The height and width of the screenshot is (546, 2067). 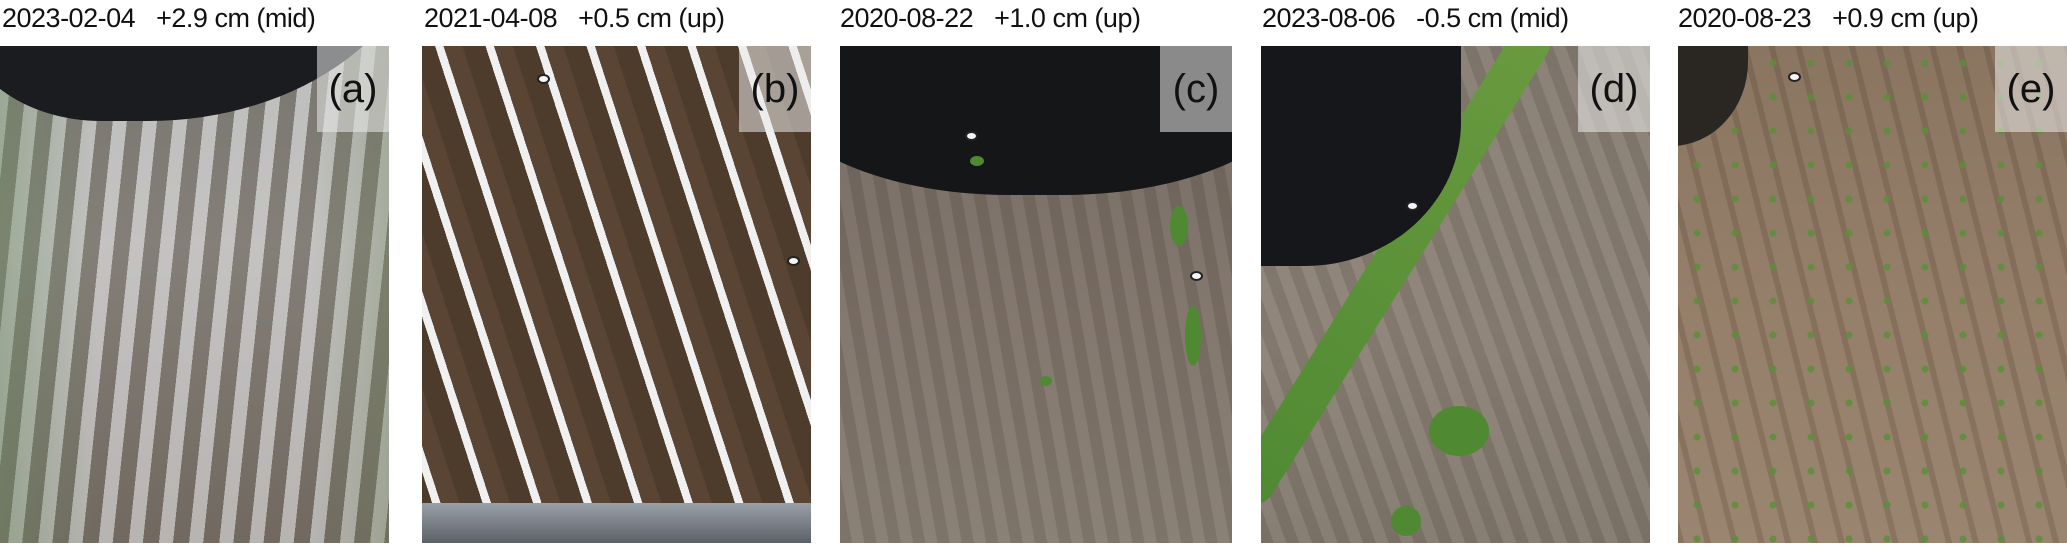 What do you see at coordinates (990, 21) in the screenshot?
I see `caption-c: 2020-08-22 +1.0 cm (up)` at bounding box center [990, 21].